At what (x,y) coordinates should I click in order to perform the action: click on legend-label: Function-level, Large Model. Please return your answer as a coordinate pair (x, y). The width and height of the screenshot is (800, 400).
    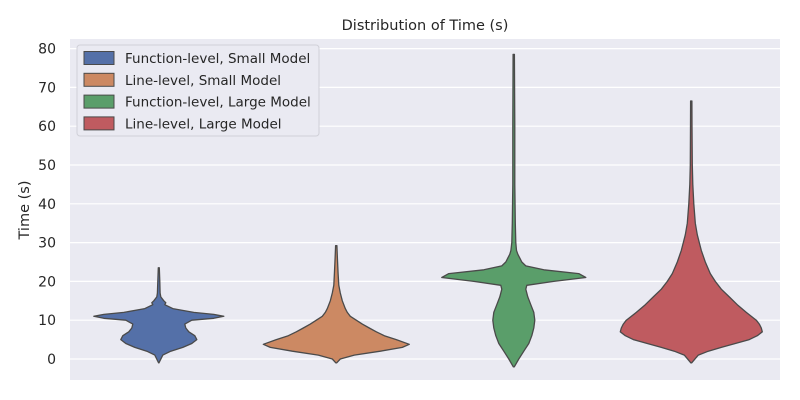
    Looking at the image, I should click on (218, 103).